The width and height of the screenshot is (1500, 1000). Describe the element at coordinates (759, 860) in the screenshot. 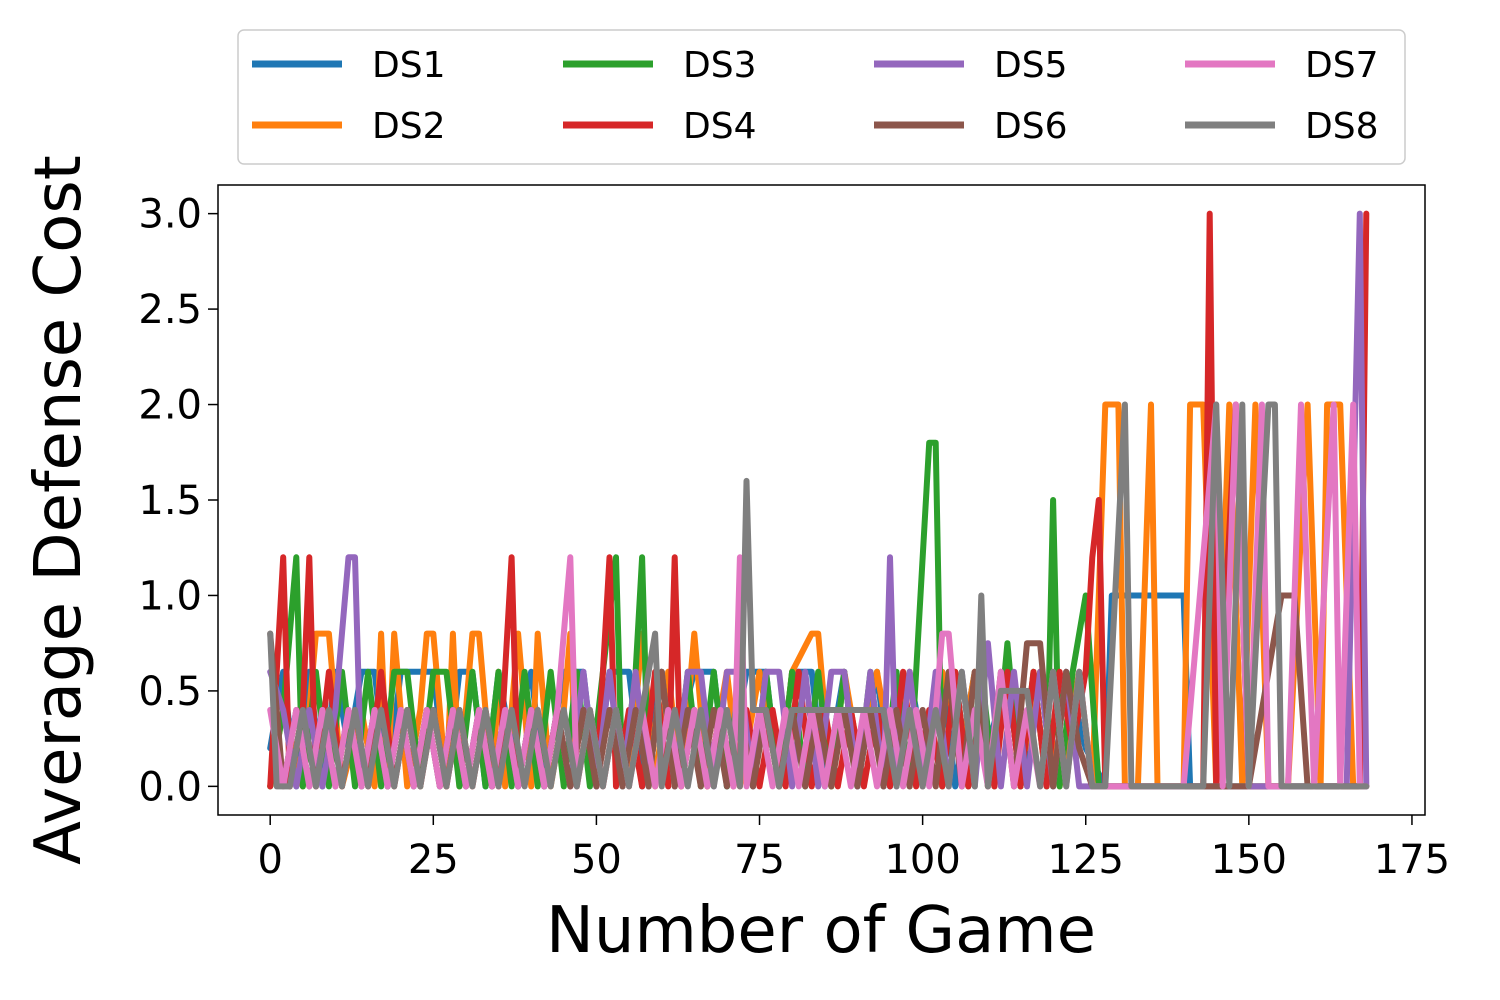

I see `x-tick-label: 75` at that location.